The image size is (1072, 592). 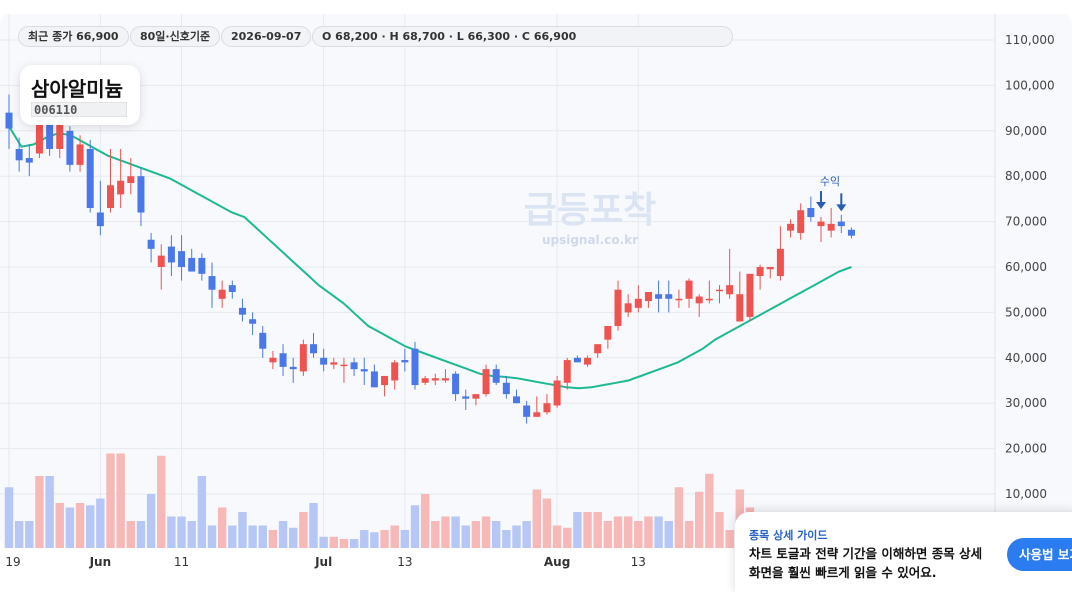 I want to click on signal-label: 수익, so click(x=830, y=181).